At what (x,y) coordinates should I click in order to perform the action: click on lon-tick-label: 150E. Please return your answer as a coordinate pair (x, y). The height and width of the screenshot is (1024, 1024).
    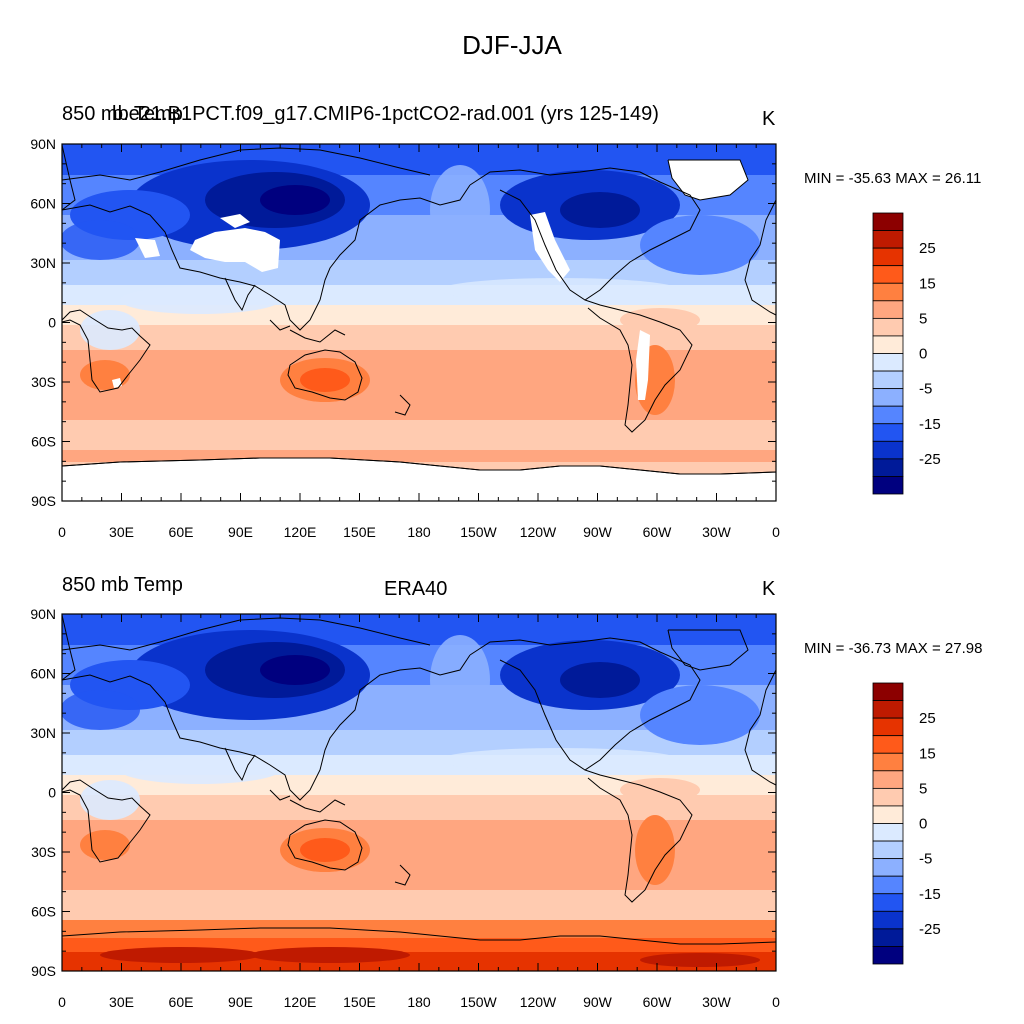
    Looking at the image, I should click on (359, 1002).